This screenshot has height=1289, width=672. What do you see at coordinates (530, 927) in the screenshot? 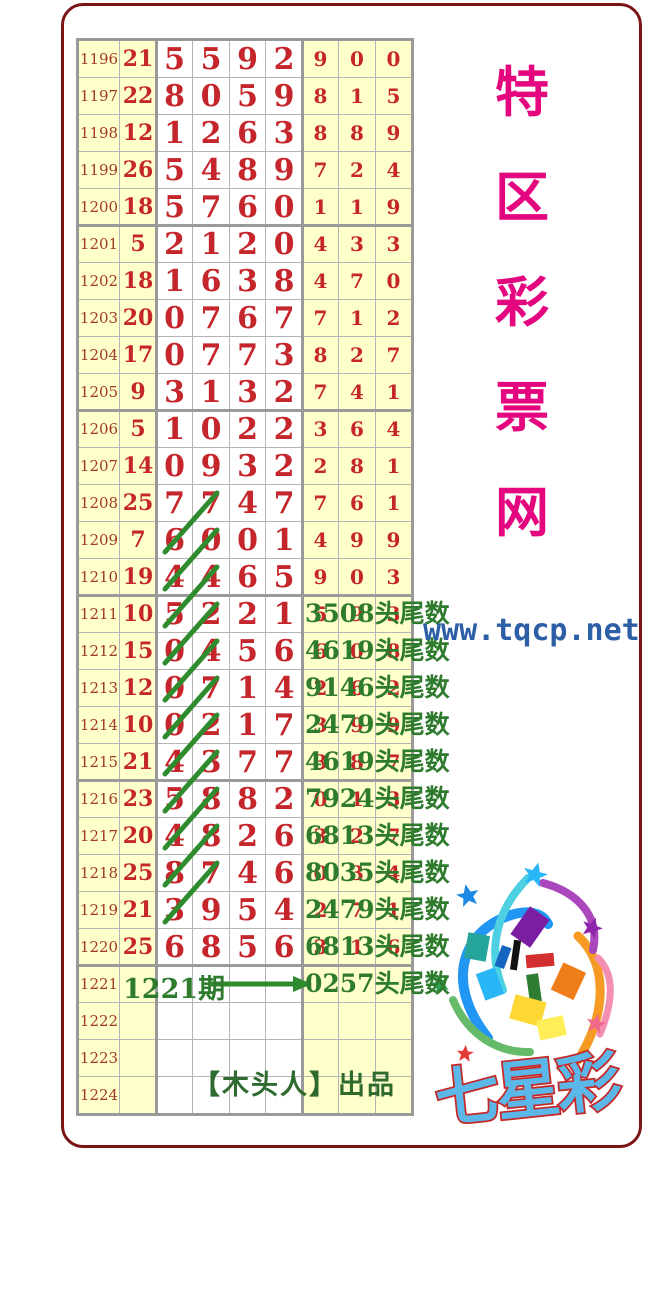
I see `confetti-purple` at bounding box center [530, 927].